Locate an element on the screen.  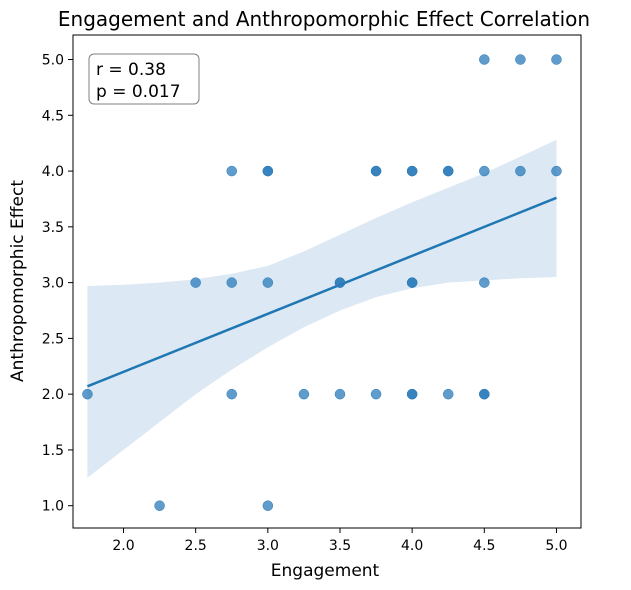
stats-annotation-box is located at coordinates (144, 79).